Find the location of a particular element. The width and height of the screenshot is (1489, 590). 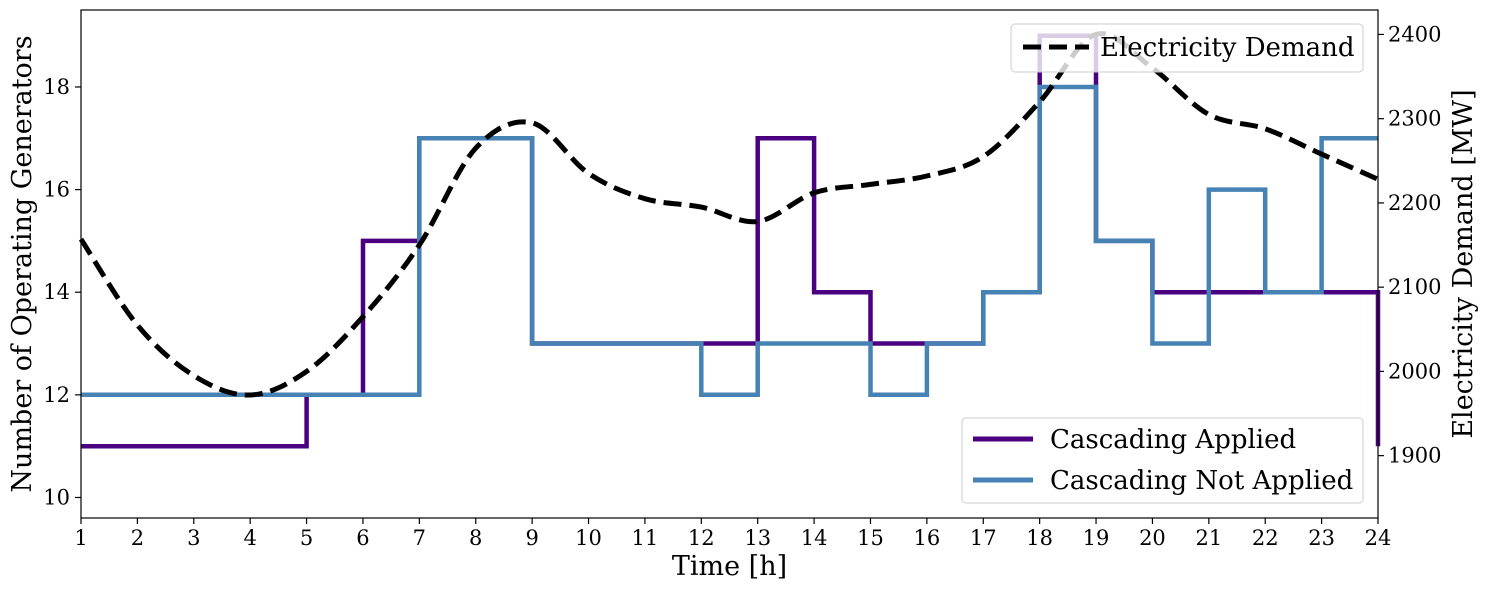

x-tick-label-21: 21 is located at coordinates (1208, 538).